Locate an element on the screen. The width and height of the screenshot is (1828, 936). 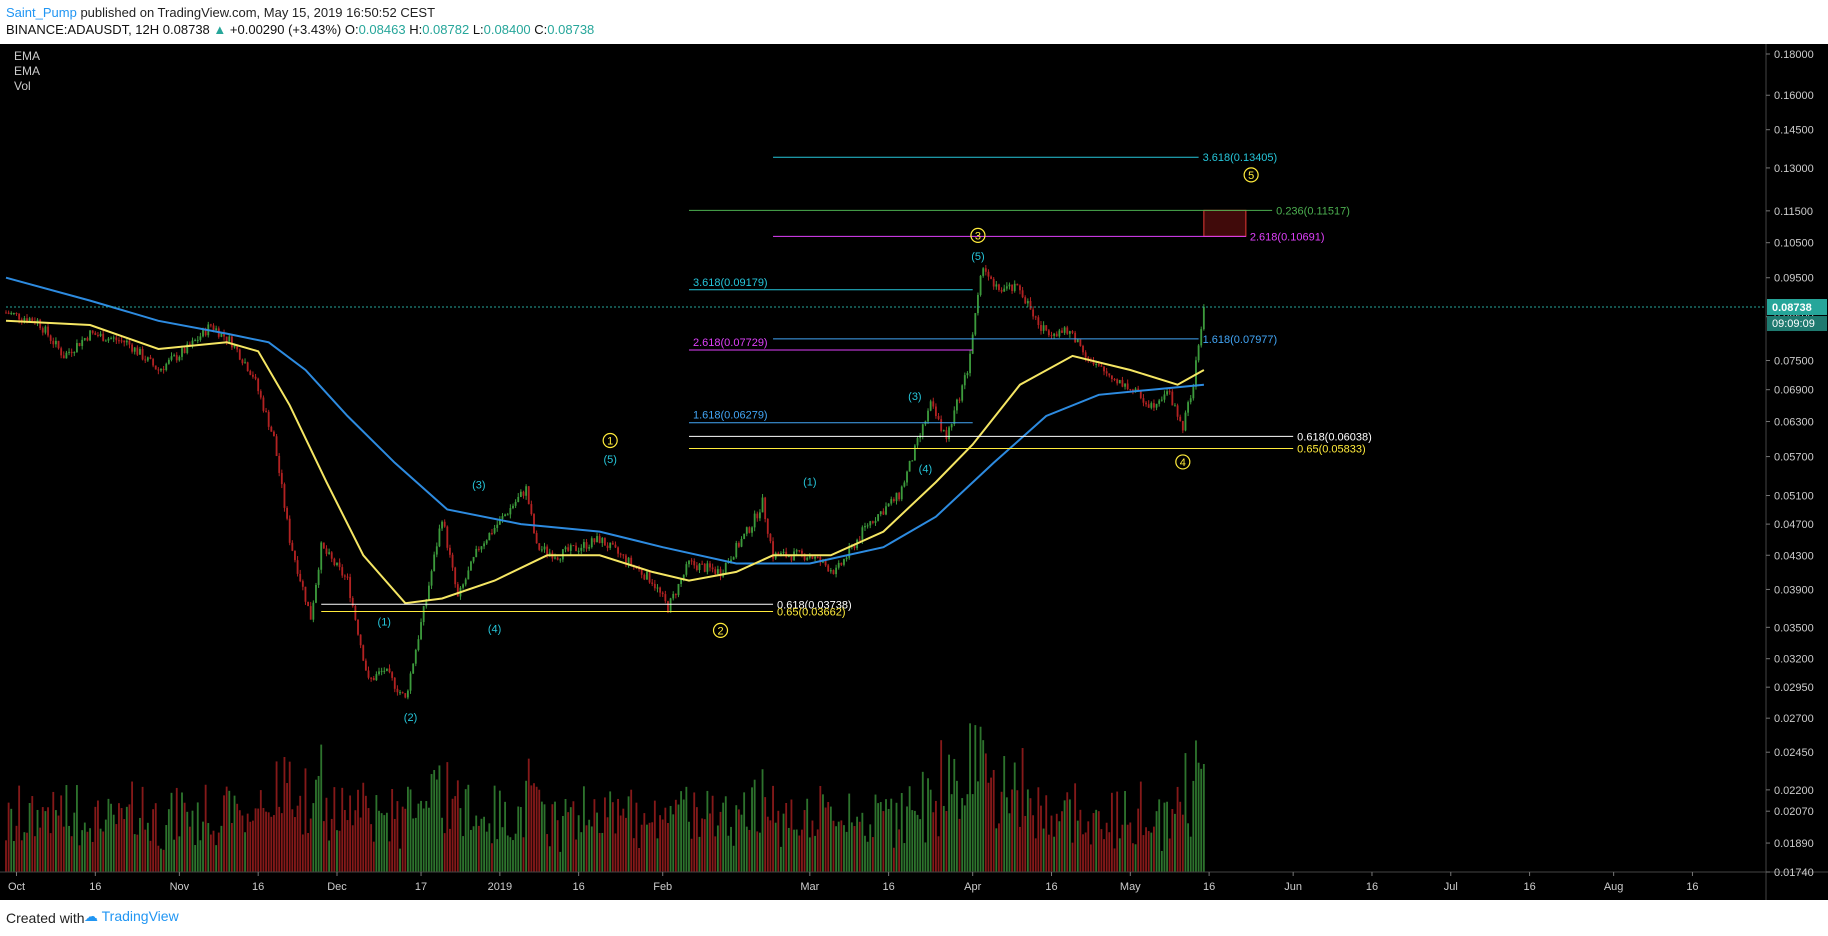
author-link: Saint_Pump is located at coordinates (41, 12).